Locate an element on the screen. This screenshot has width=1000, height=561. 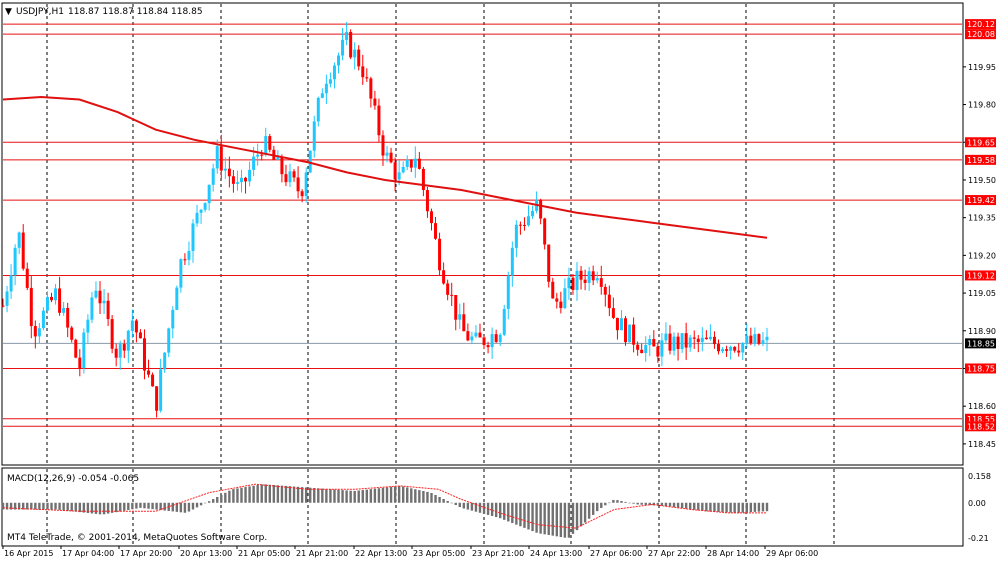
ohlc-values: 118.87 118.87 118.84 118.85 is located at coordinates (135, 12).